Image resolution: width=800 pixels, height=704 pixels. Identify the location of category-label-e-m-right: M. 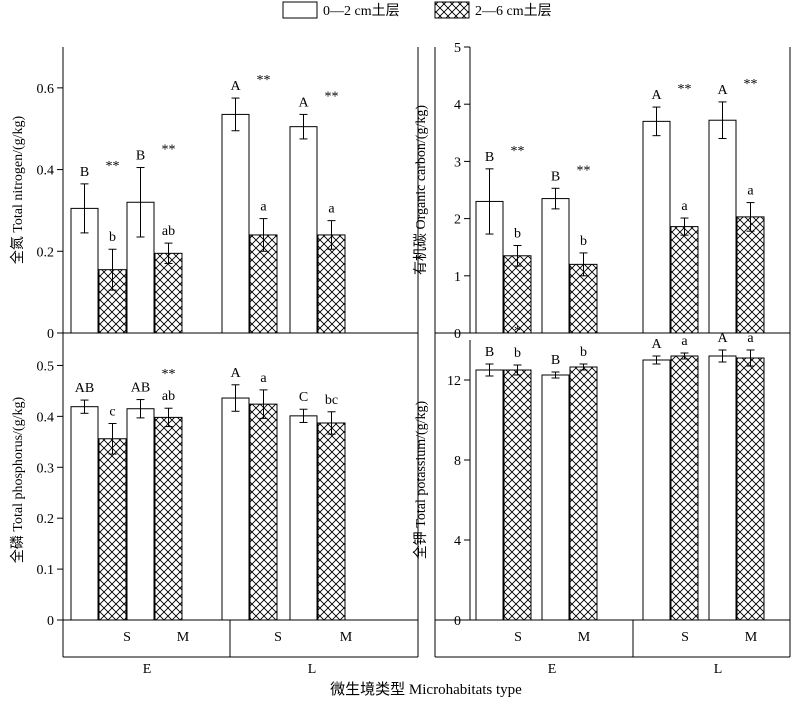
(584, 637).